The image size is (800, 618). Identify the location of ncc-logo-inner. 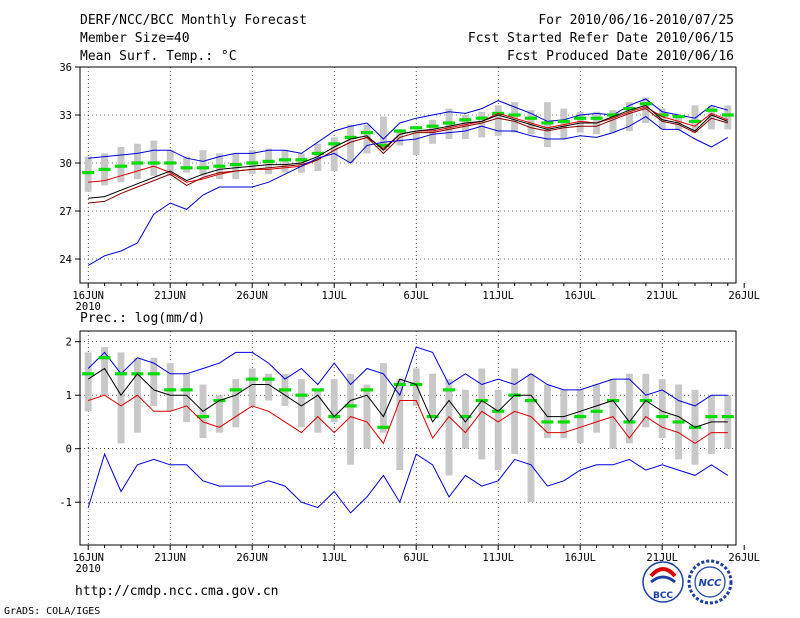
(710, 582).